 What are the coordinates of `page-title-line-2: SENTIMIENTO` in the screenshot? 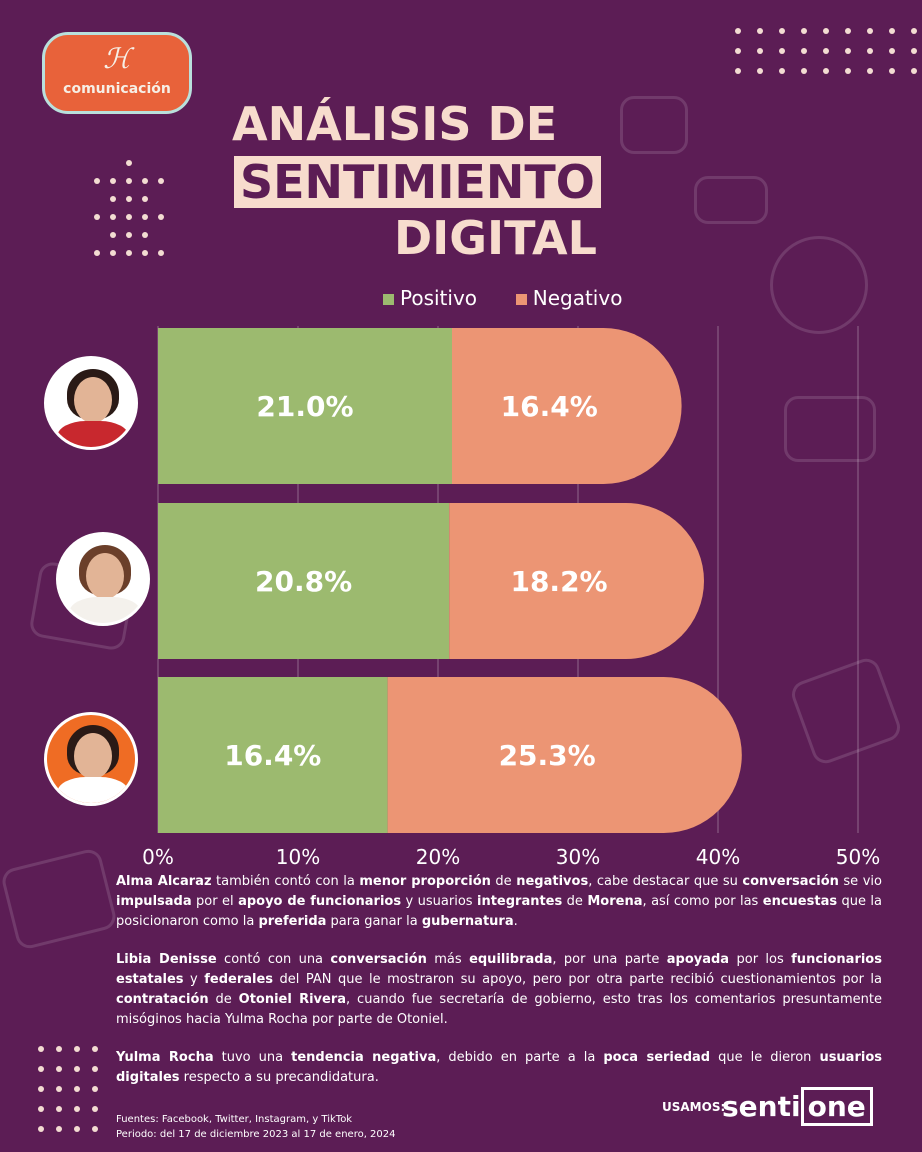 It's located at (417, 182).